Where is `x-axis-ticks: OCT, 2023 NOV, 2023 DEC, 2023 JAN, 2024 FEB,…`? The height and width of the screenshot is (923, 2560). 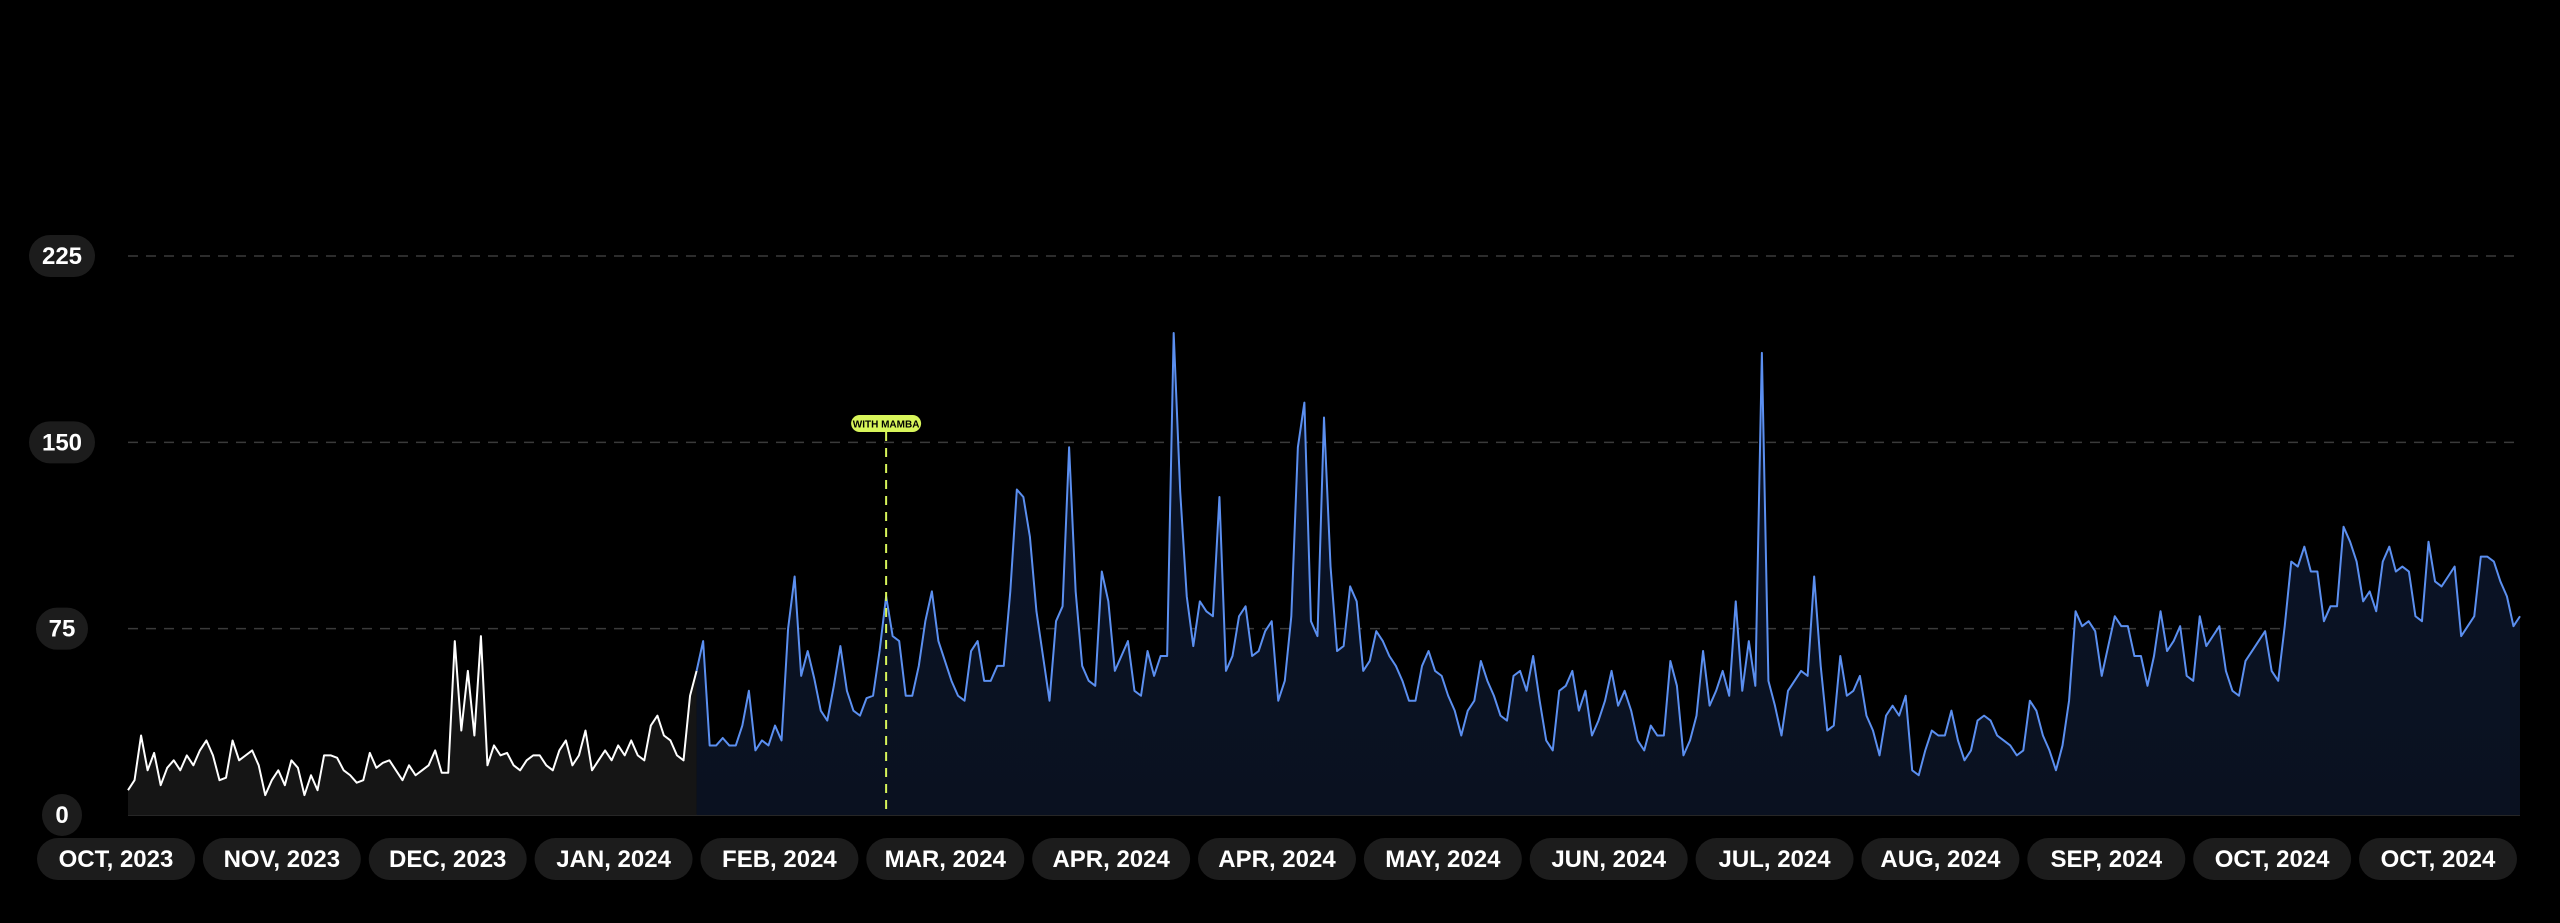 x-axis-ticks: OCT, 2023 NOV, 2023 DEC, 2023 JAN, 2024 FEB,… is located at coordinates (1277, 859).